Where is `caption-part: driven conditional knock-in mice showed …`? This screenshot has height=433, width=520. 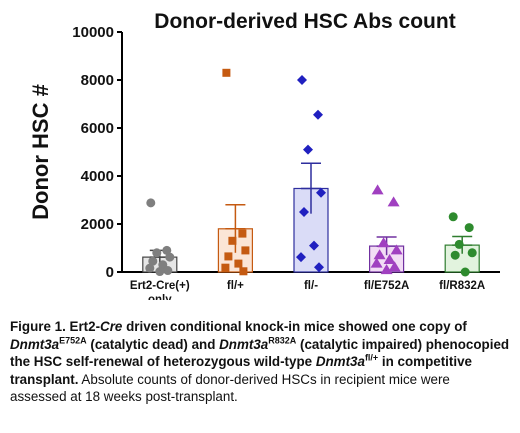
caption-part: driven conditional knock-in mice showed … is located at coordinates (294, 326).